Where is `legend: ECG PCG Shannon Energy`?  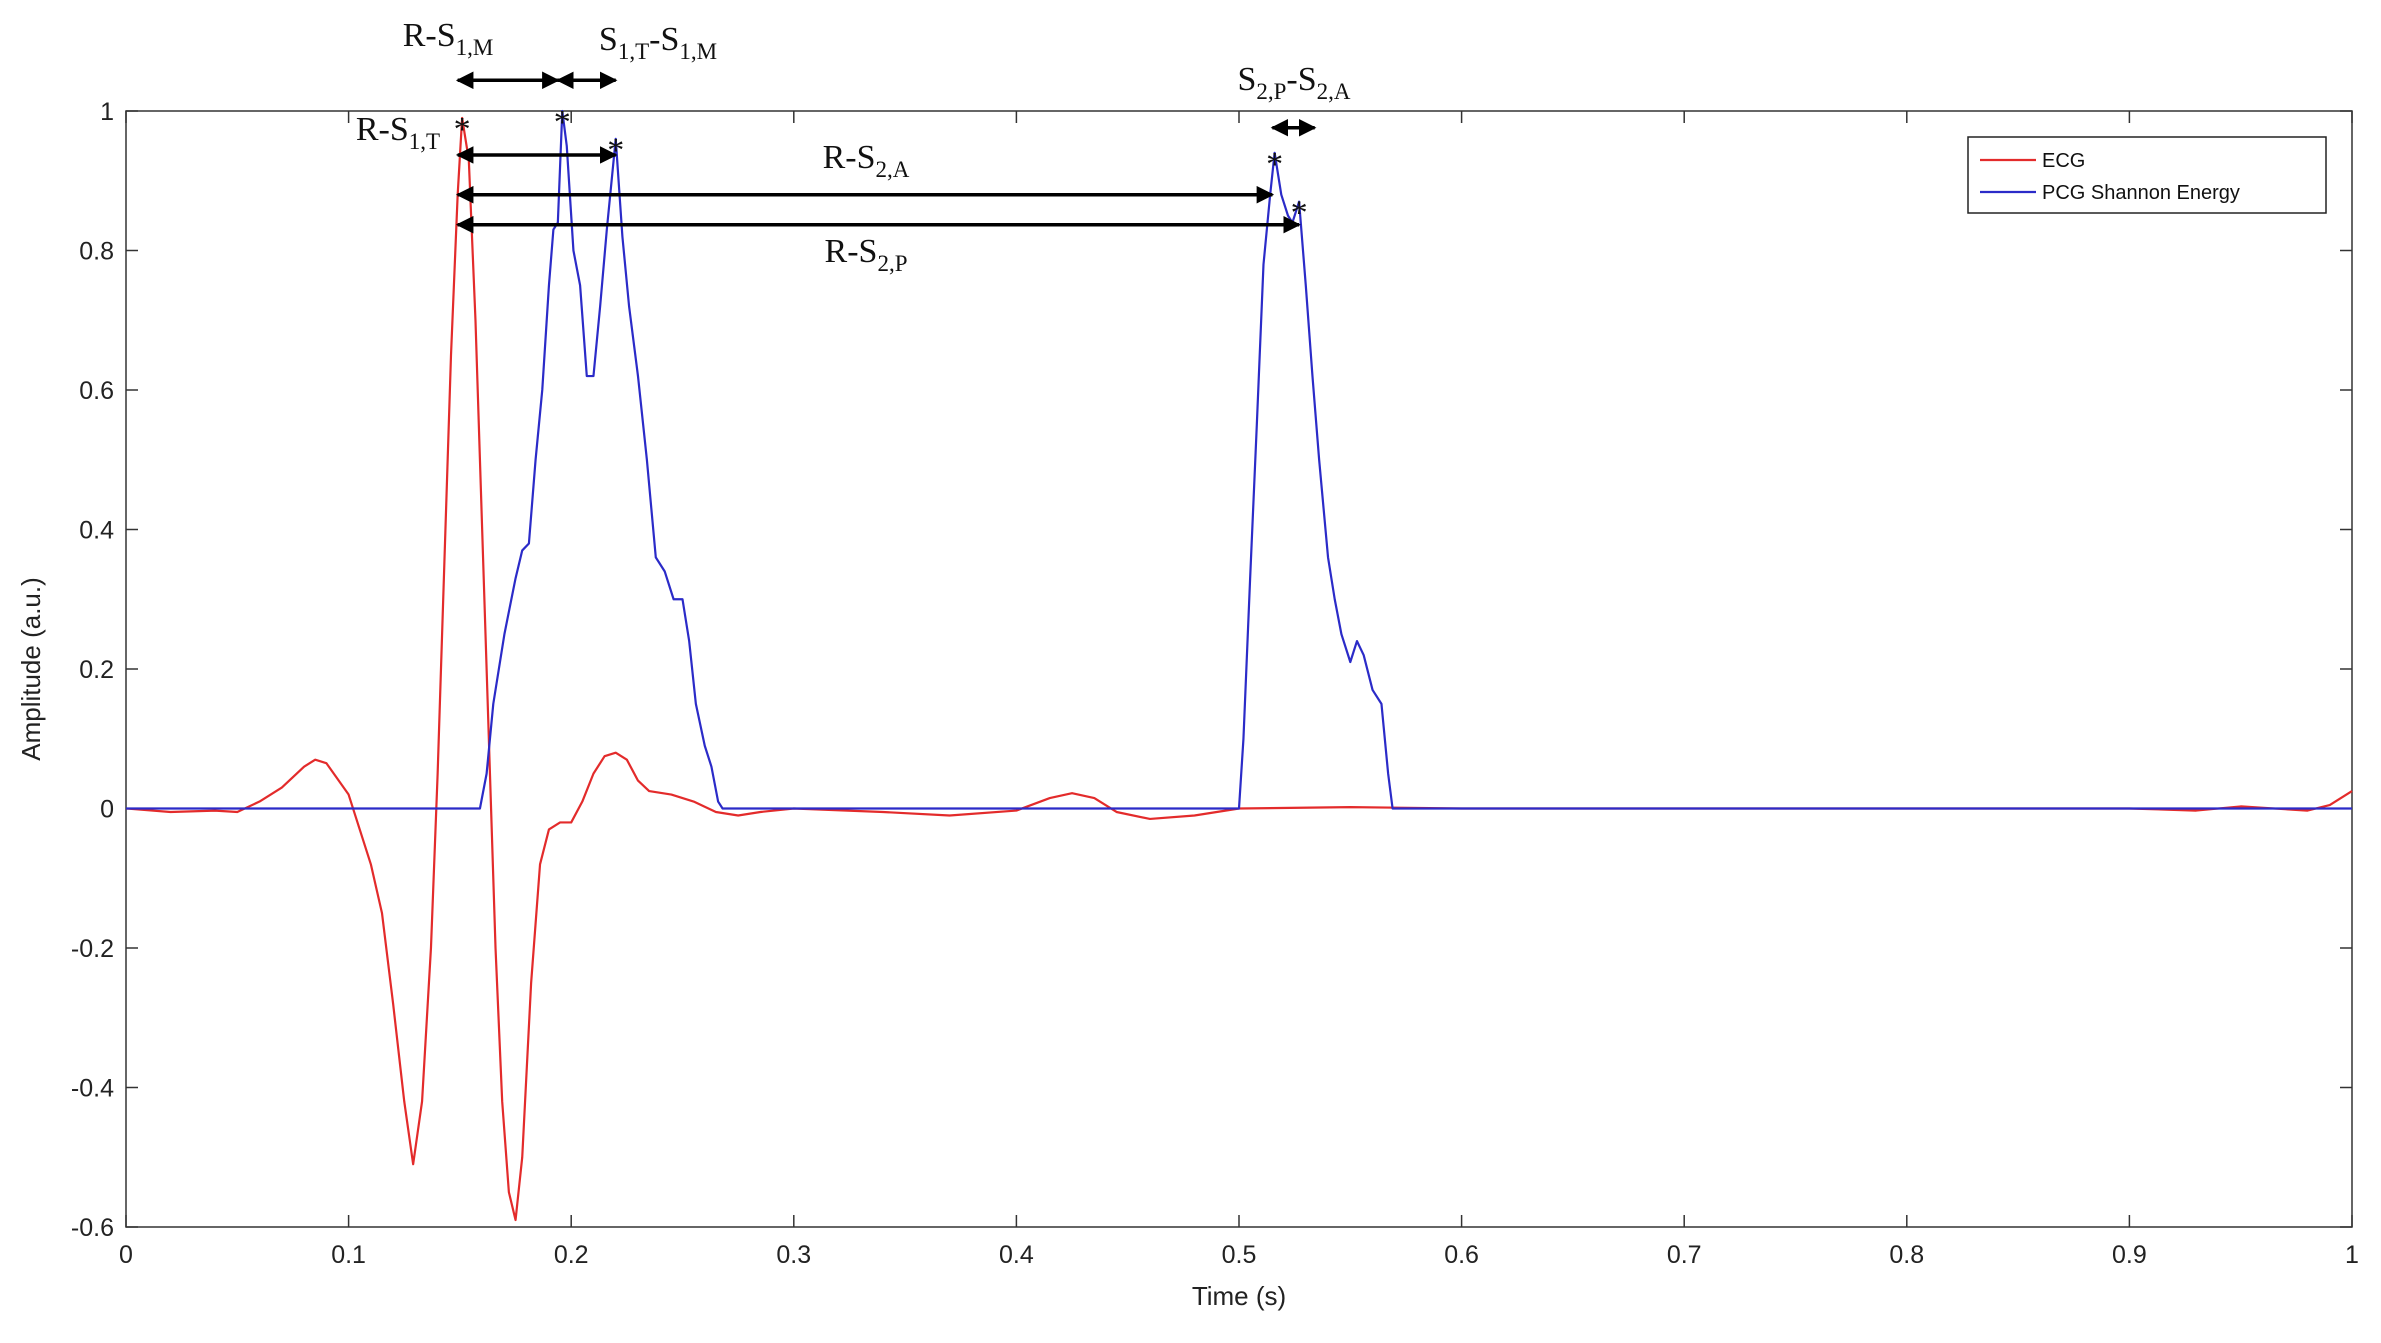 legend: ECG PCG Shannon Energy is located at coordinates (2147, 175).